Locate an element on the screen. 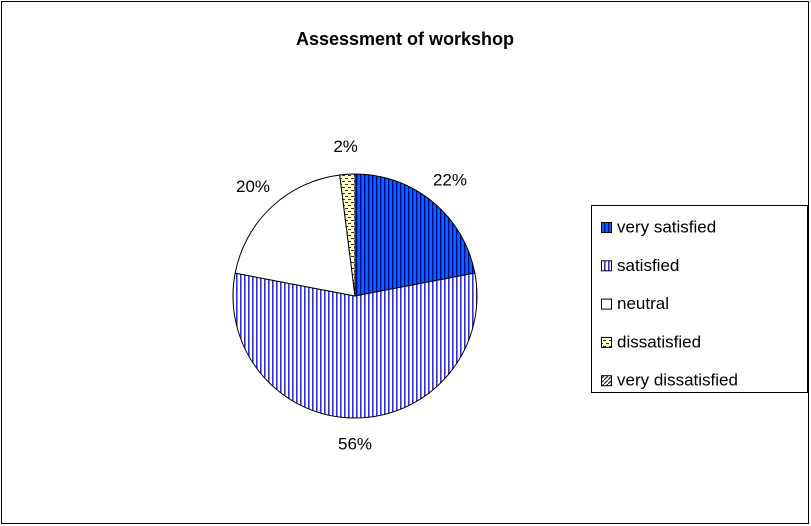  legend-label: dissatisfied is located at coordinates (659, 341).